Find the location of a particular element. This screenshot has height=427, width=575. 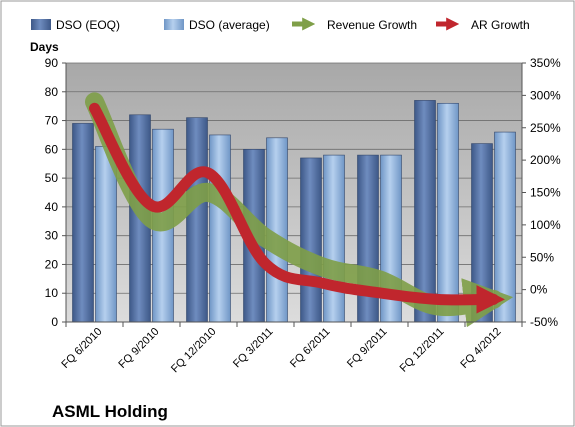

right-tick-label: 150% is located at coordinates (545, 193).